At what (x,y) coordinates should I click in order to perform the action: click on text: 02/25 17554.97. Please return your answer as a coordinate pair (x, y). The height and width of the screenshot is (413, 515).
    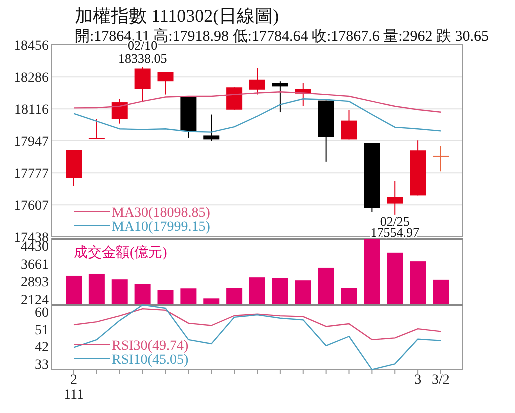
    Looking at the image, I should click on (395, 227).